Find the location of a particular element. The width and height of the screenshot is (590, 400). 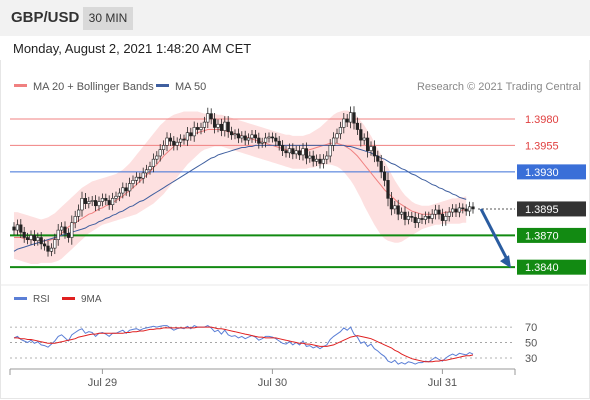

x-tick-label-Jul-29: Jul 29 is located at coordinates (102, 383).